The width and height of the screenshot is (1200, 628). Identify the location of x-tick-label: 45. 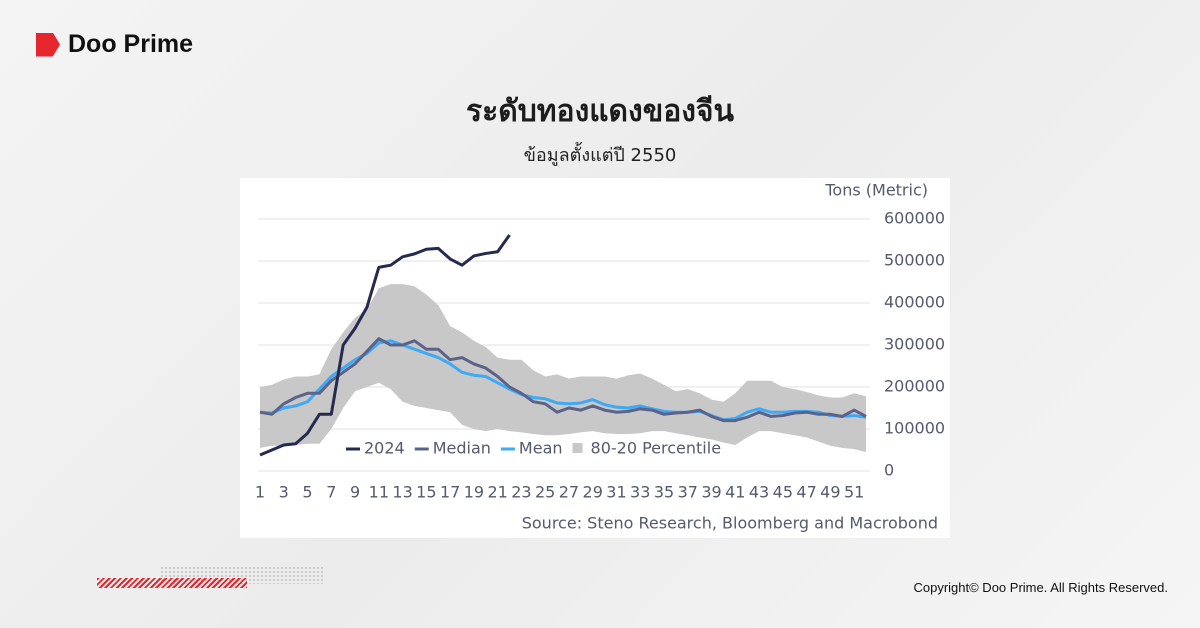
(783, 492).